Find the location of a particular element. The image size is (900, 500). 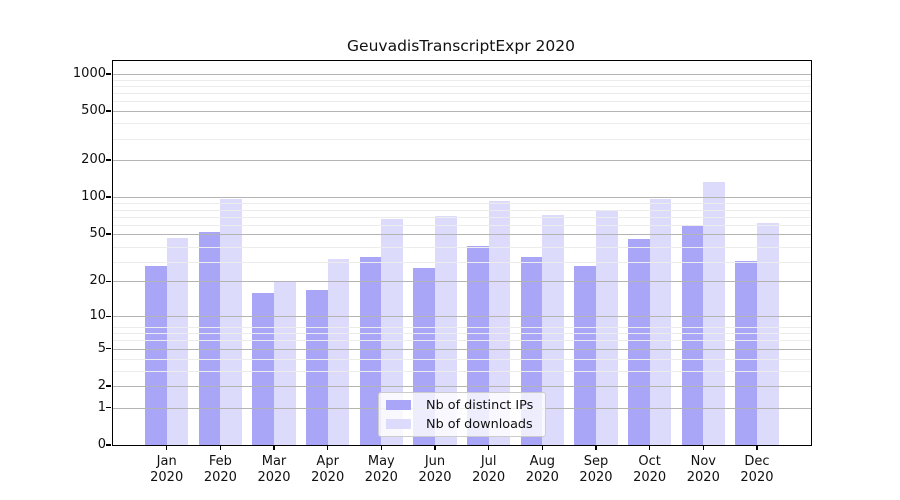

bar-downloads-aug is located at coordinates (553, 330).